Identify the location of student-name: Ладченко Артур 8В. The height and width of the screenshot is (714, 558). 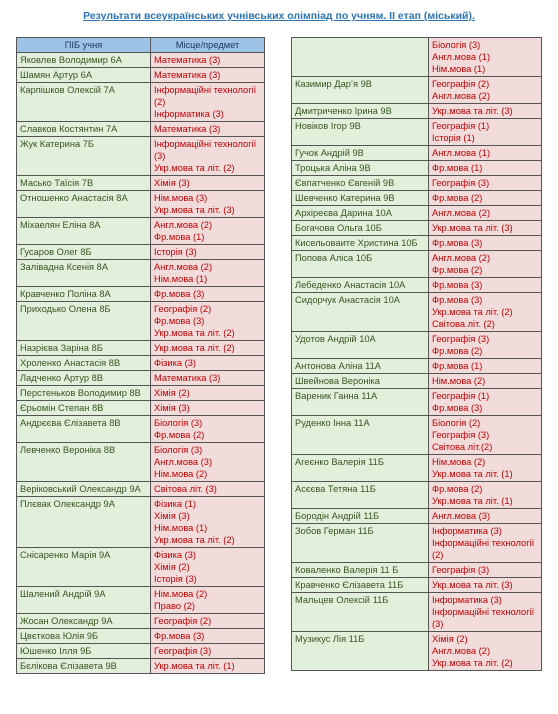
(61, 378).